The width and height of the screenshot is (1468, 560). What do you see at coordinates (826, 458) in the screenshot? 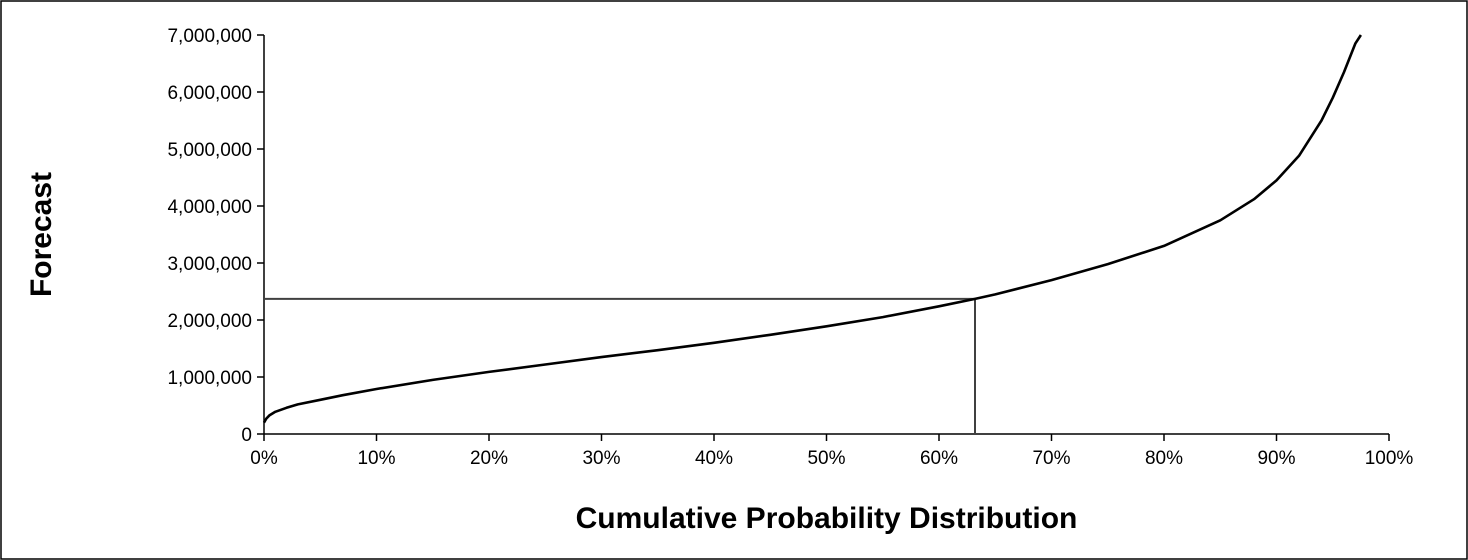
I see `x-tick-label: 50%` at bounding box center [826, 458].